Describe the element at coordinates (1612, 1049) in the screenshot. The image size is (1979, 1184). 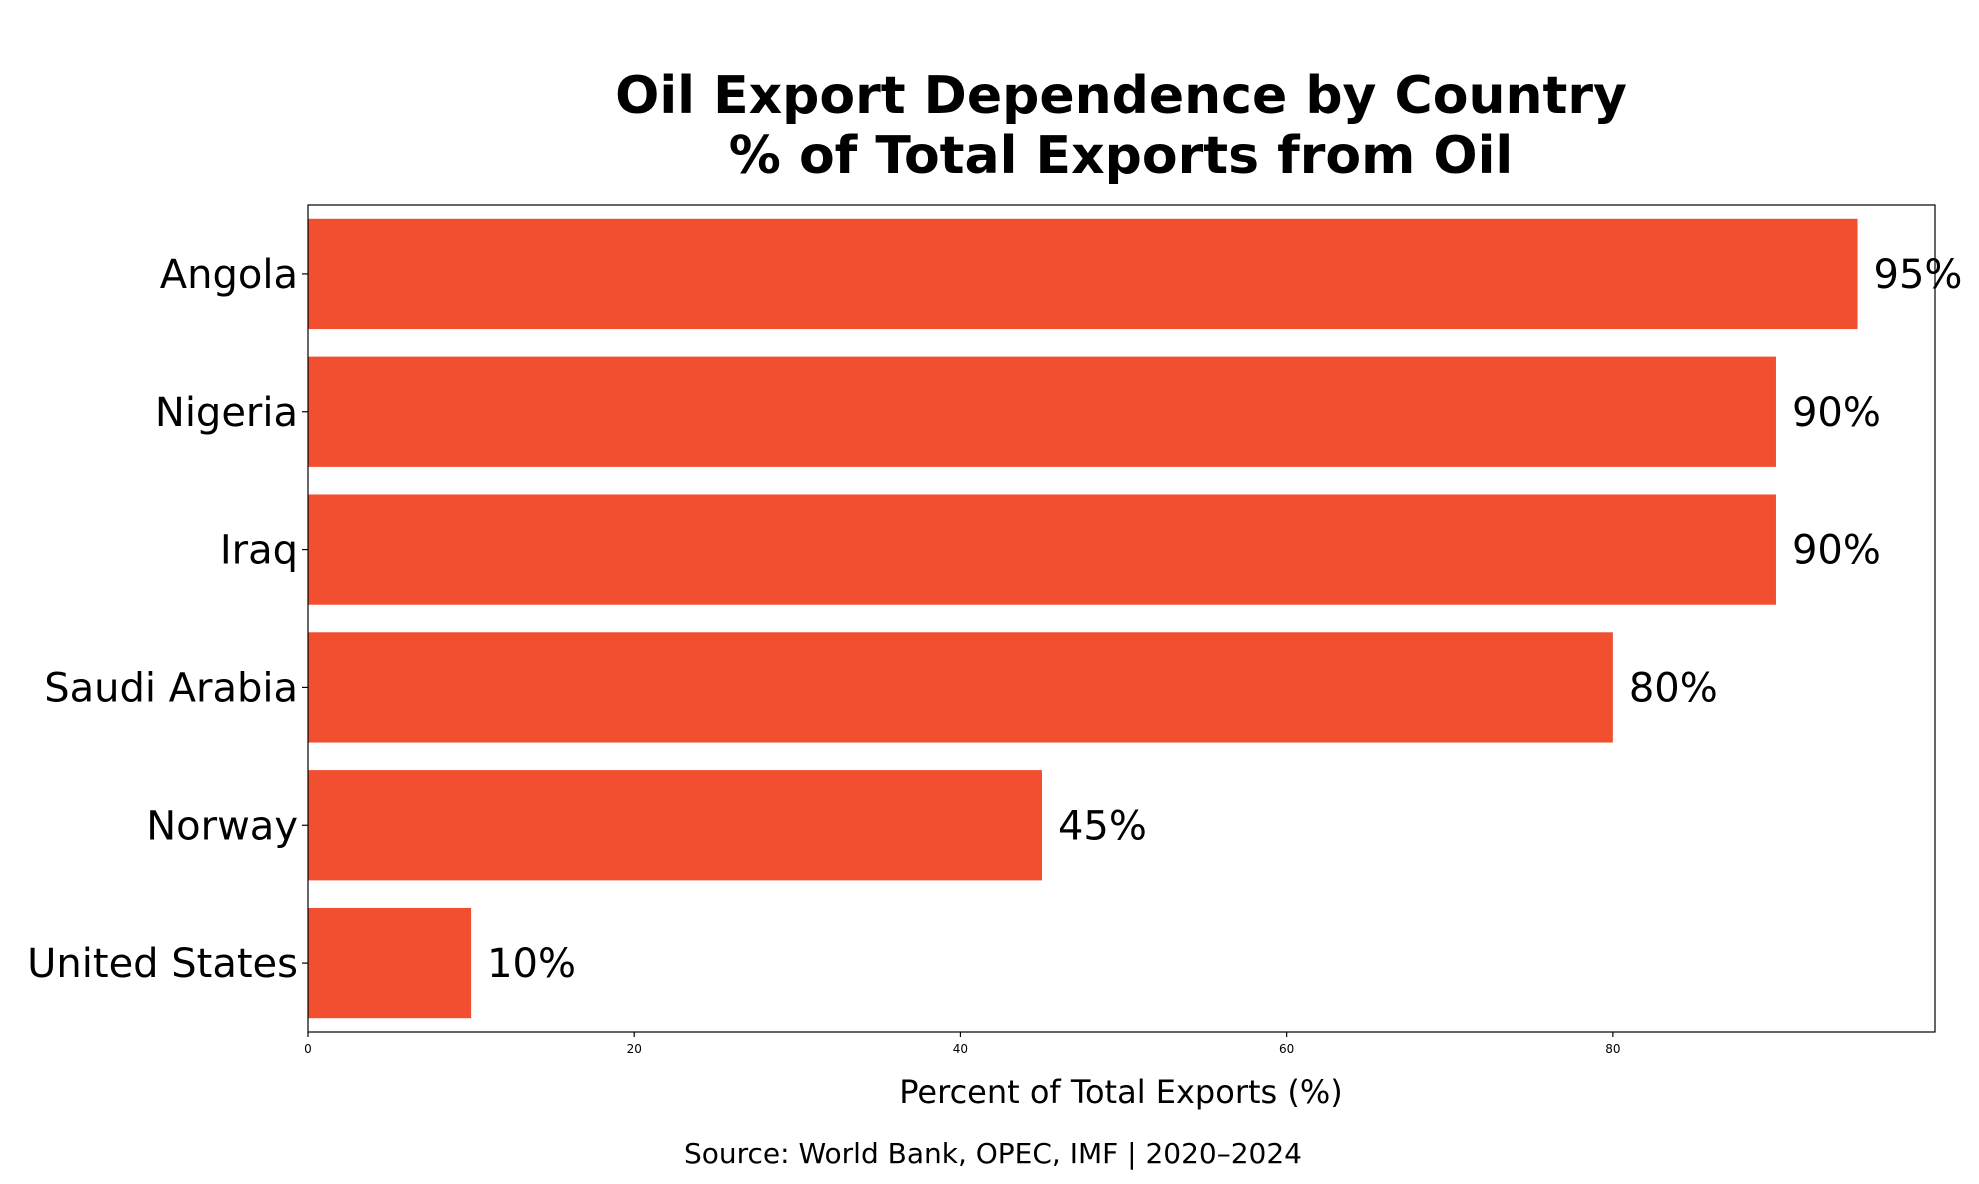
I see `x-tick-label: 80` at that location.